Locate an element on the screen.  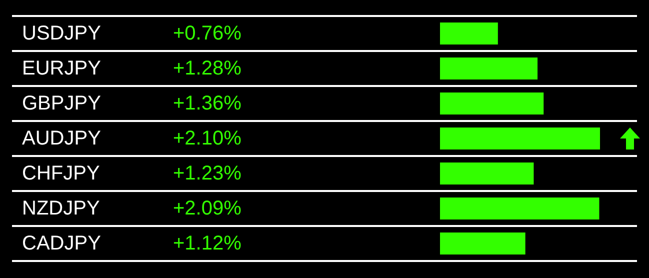
y-tick-label: GBPJPY is located at coordinates (61, 103).